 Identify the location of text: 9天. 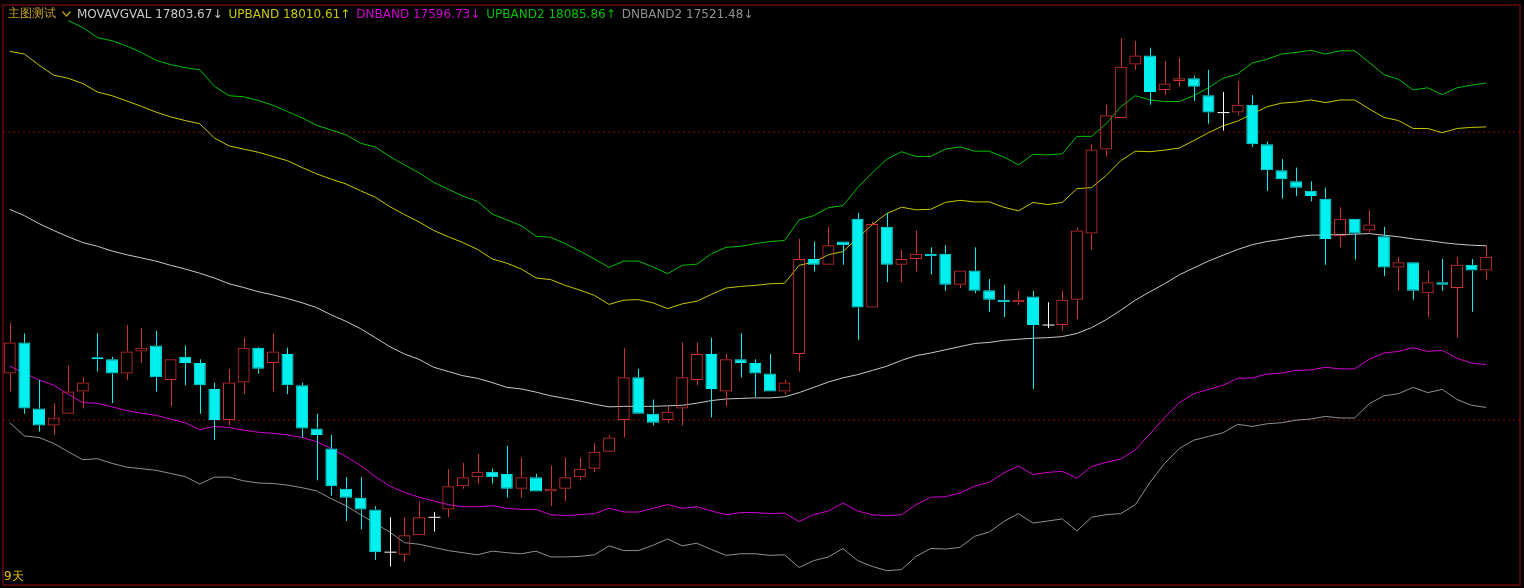
(14, 576).